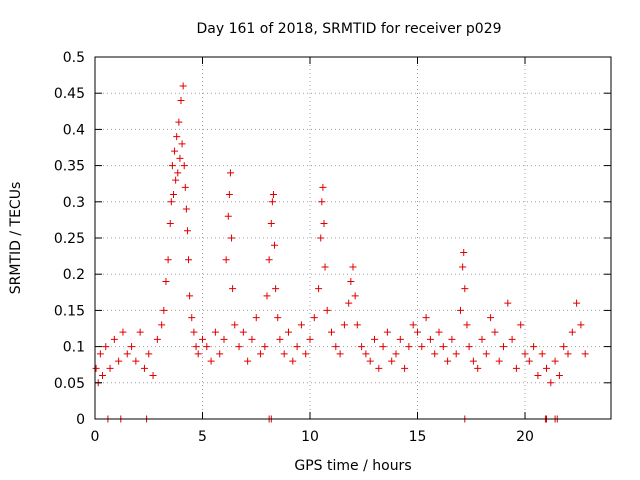 This screenshot has width=640, height=480. Describe the element at coordinates (69, 94) in the screenshot. I see `y-tick-label: 0.45` at that location.